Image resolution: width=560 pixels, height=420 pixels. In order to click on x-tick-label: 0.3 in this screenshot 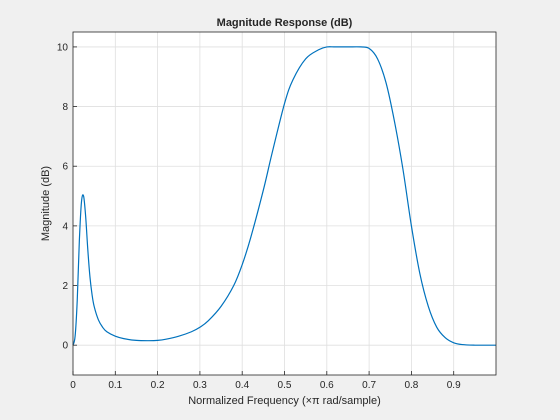, I will do `click(200, 385)`.